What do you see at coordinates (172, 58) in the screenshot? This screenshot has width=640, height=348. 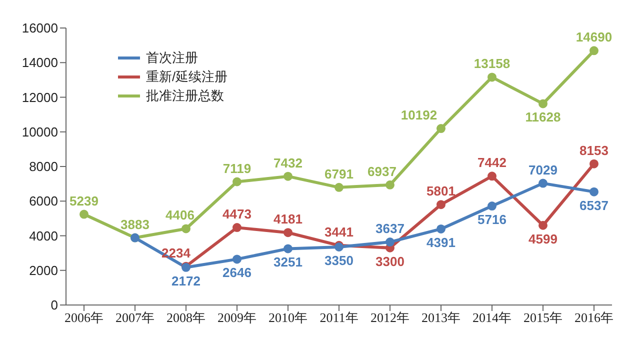 I see `legend-label: 首次注册` at bounding box center [172, 58].